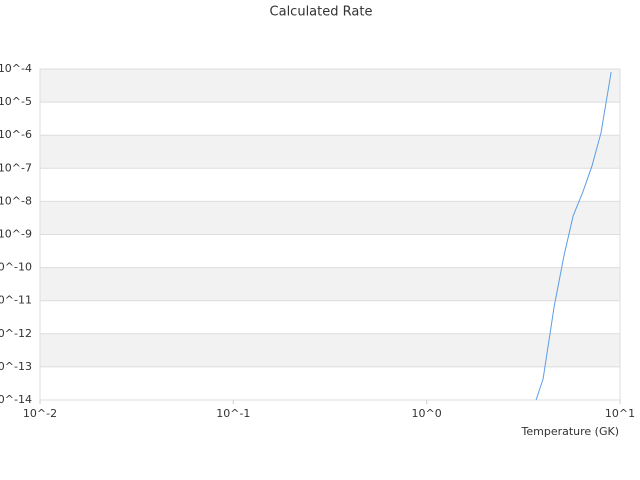  I want to click on y-tick-label: 10^-6, so click(16, 134).